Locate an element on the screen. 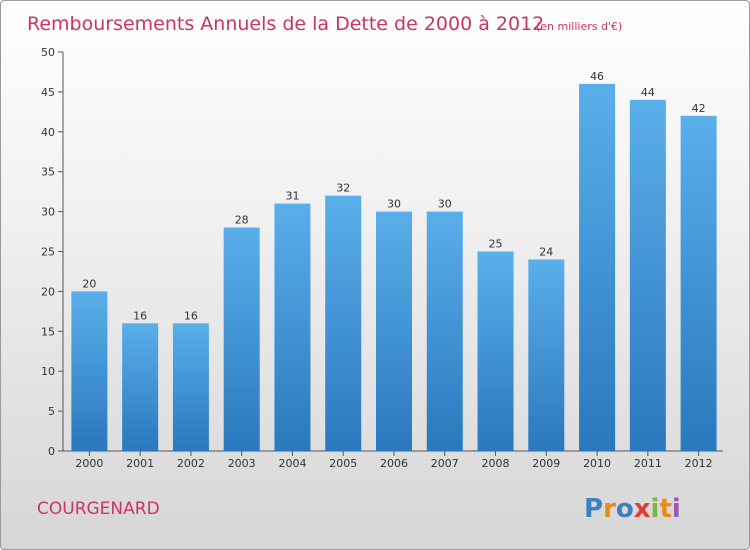 The height and width of the screenshot is (550, 750). y-tick-label: 10 is located at coordinates (48, 371).